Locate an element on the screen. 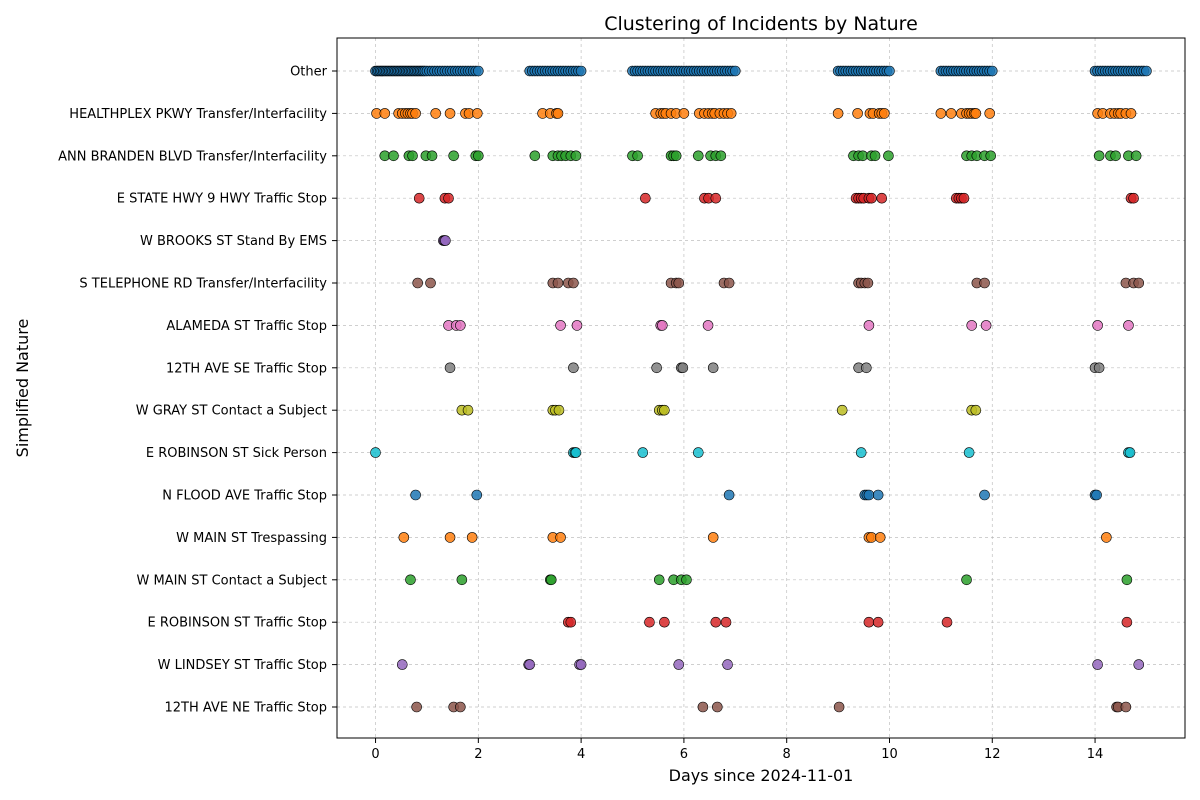 This screenshot has height=800, width=1200. y-tick-label: W BROOKS ST Stand By EMS is located at coordinates (233, 241).